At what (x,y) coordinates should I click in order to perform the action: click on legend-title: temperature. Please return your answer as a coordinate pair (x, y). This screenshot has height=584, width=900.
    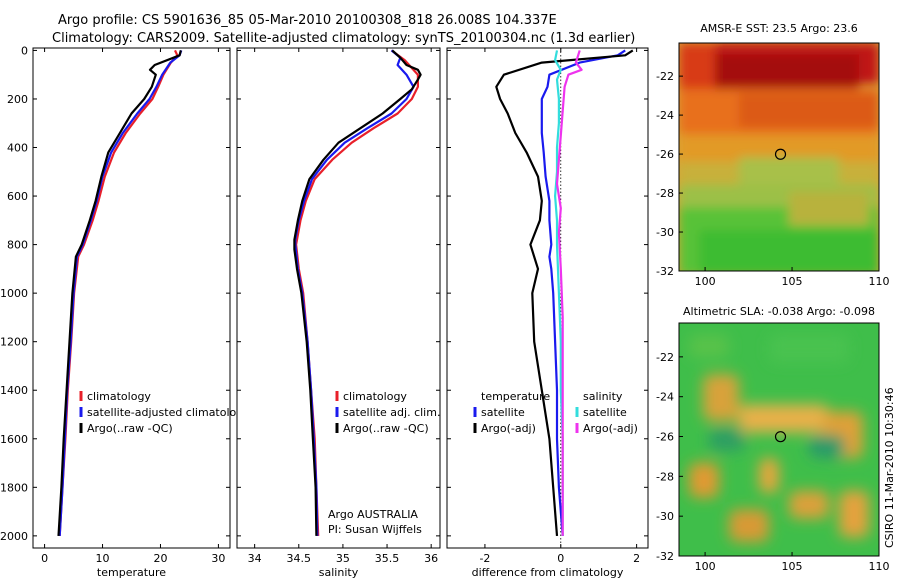
    Looking at the image, I should click on (515, 396).